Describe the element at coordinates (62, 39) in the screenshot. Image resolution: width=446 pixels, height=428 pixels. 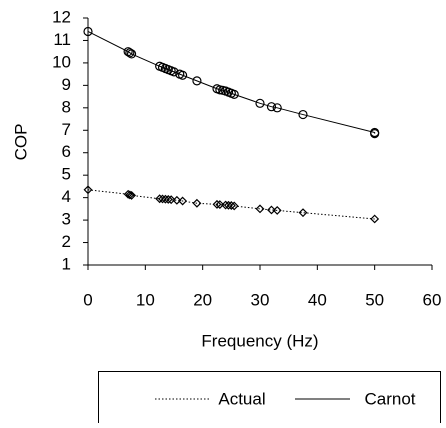
I see `y-tick-label: 11` at that location.